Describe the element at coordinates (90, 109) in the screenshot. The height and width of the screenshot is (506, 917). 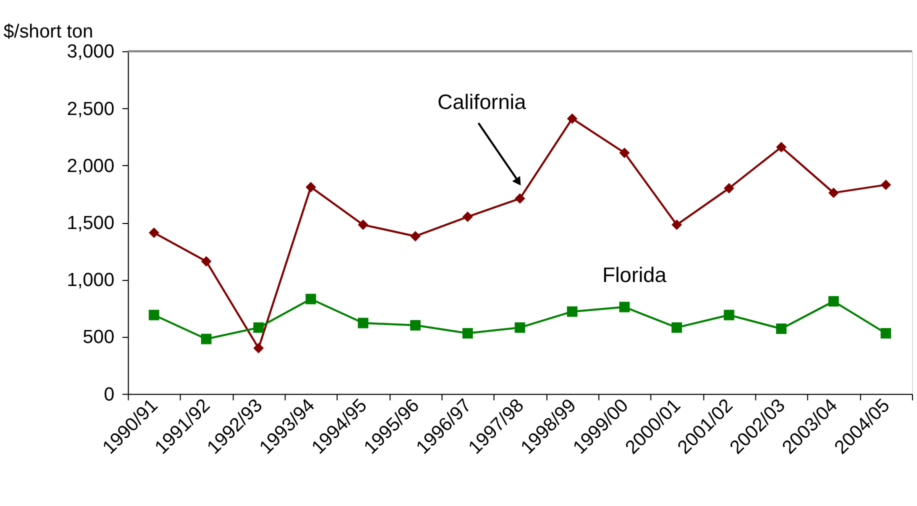
I see `y-tick-label: 2,500` at that location.